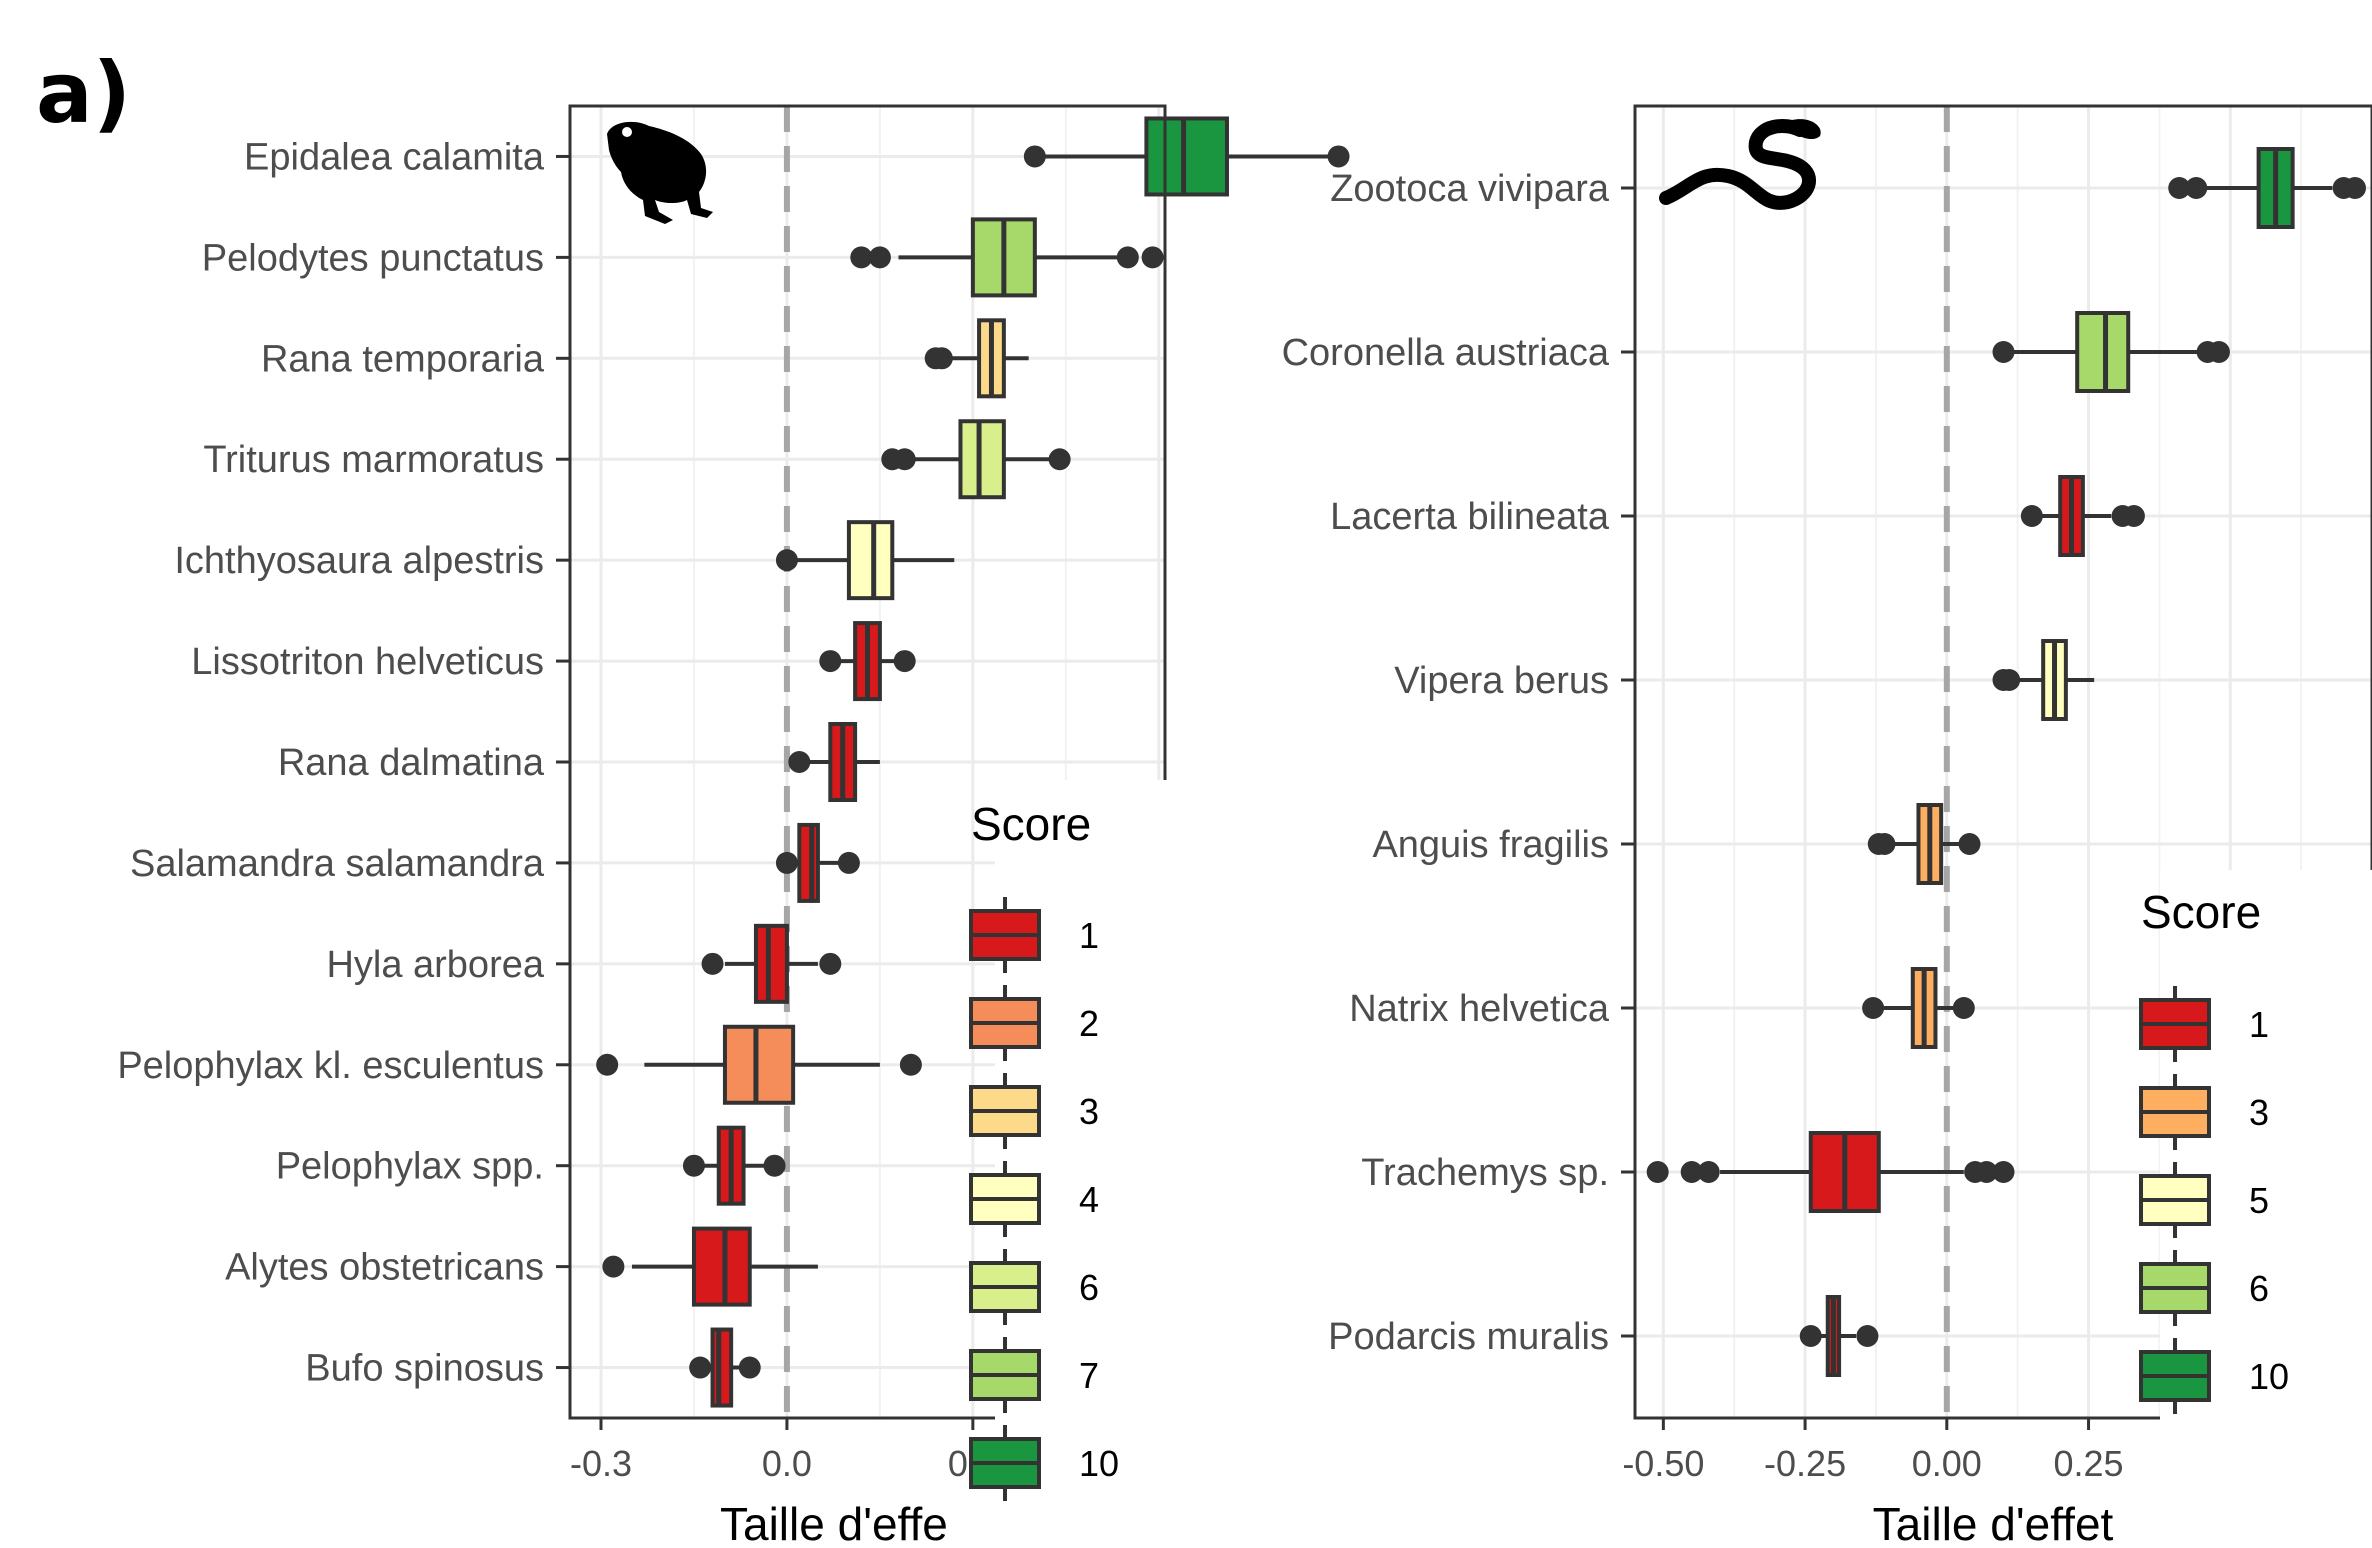 The image size is (2372, 1548). What do you see at coordinates (1089, 1199) in the screenshot?
I see `legend-label: 4` at bounding box center [1089, 1199].